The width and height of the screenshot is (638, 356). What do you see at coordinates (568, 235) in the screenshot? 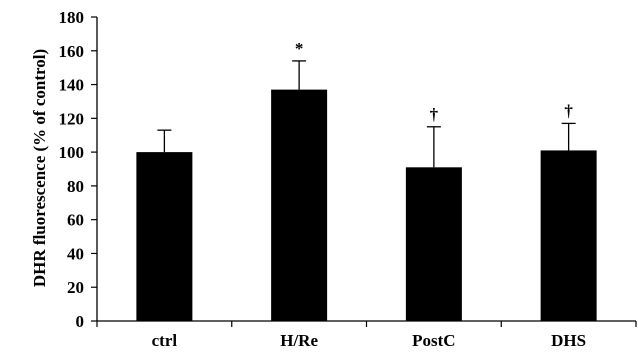
I see `bar-dhs` at bounding box center [568, 235].